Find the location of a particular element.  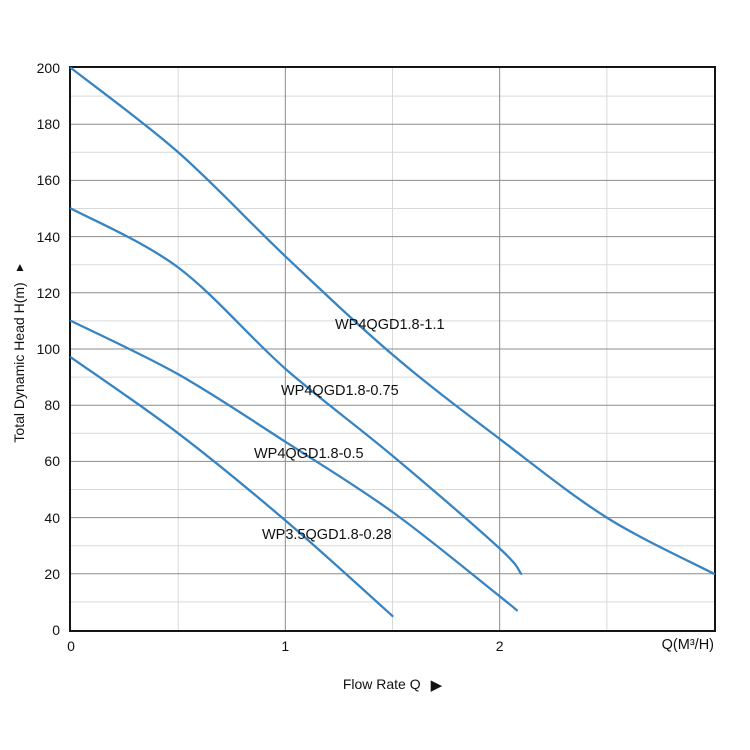

y-tick-label: 180 is located at coordinates (48, 124).